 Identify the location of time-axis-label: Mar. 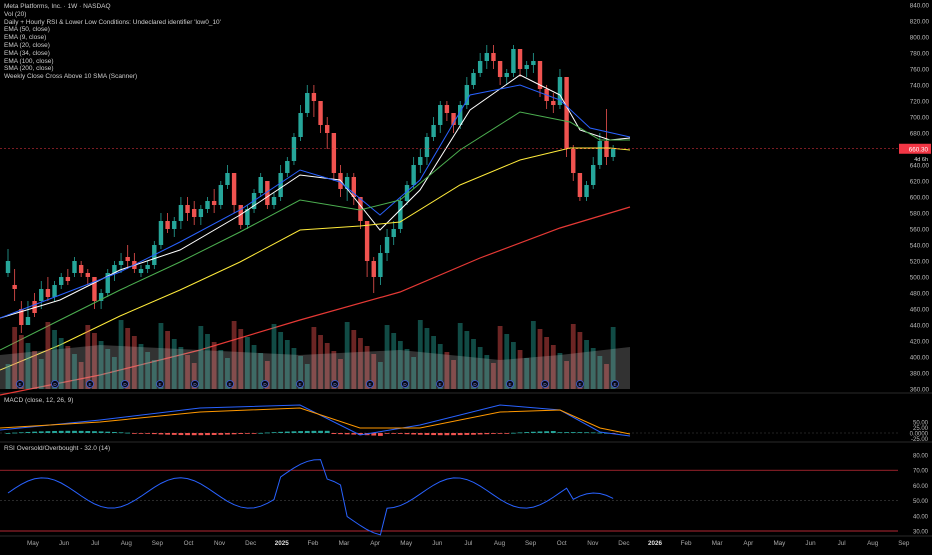
(344, 543).